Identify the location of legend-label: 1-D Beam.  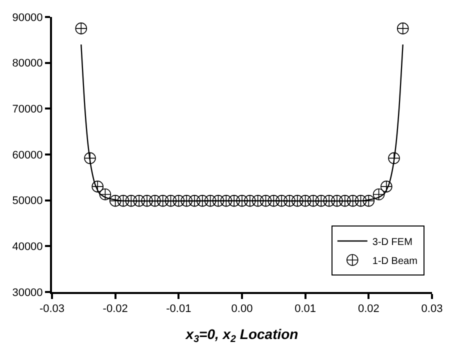
(395, 261).